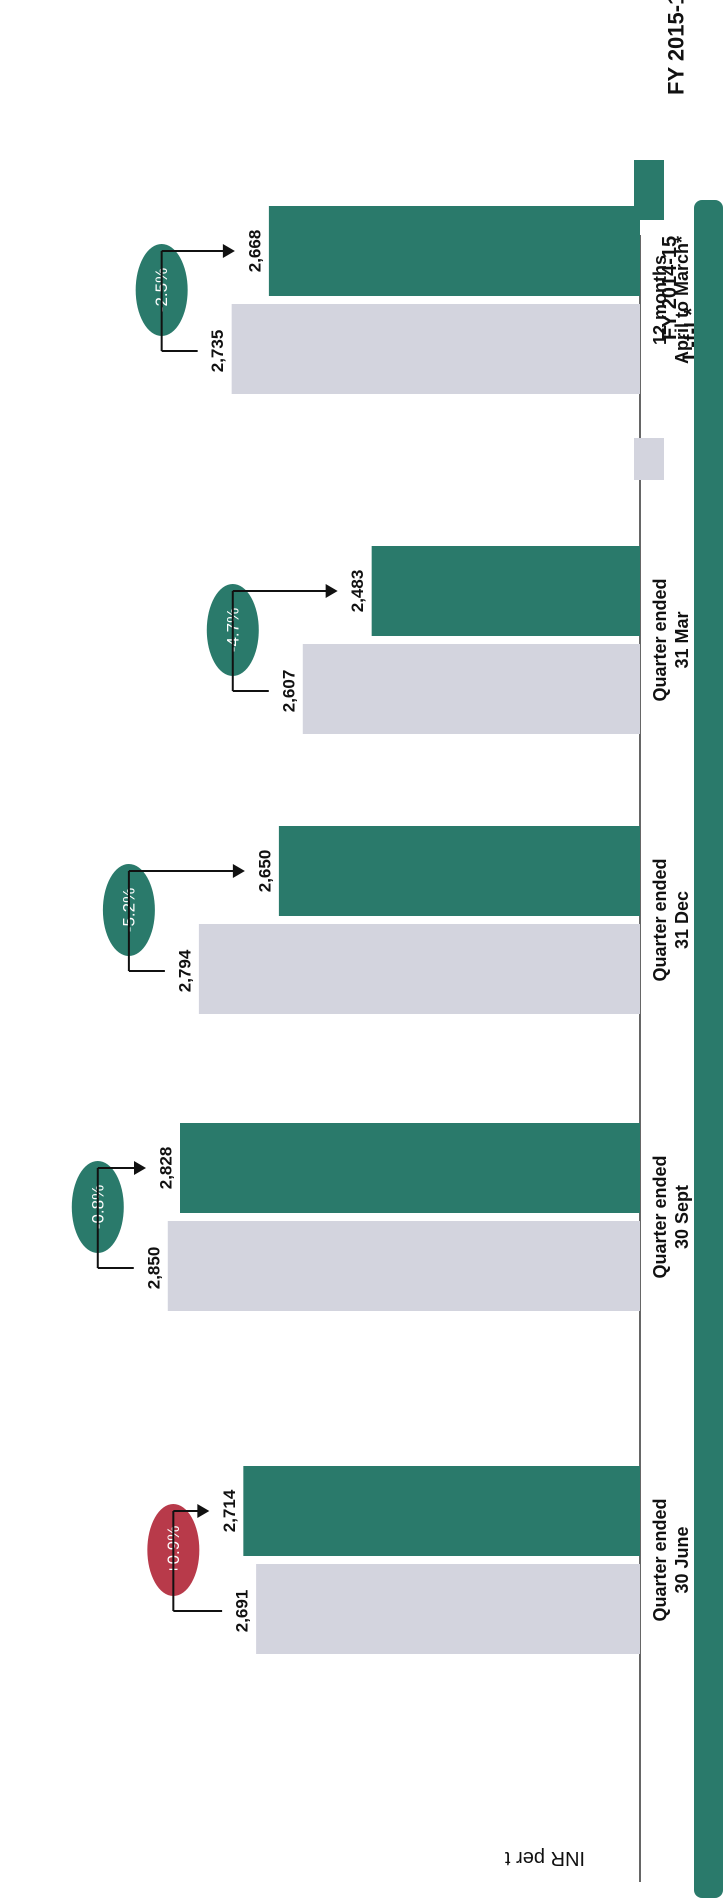 Image resolution: width=723 pixels, height=1903 pixels. What do you see at coordinates (217, 351) in the screenshot?
I see `data-label: 2,735` at bounding box center [217, 351].